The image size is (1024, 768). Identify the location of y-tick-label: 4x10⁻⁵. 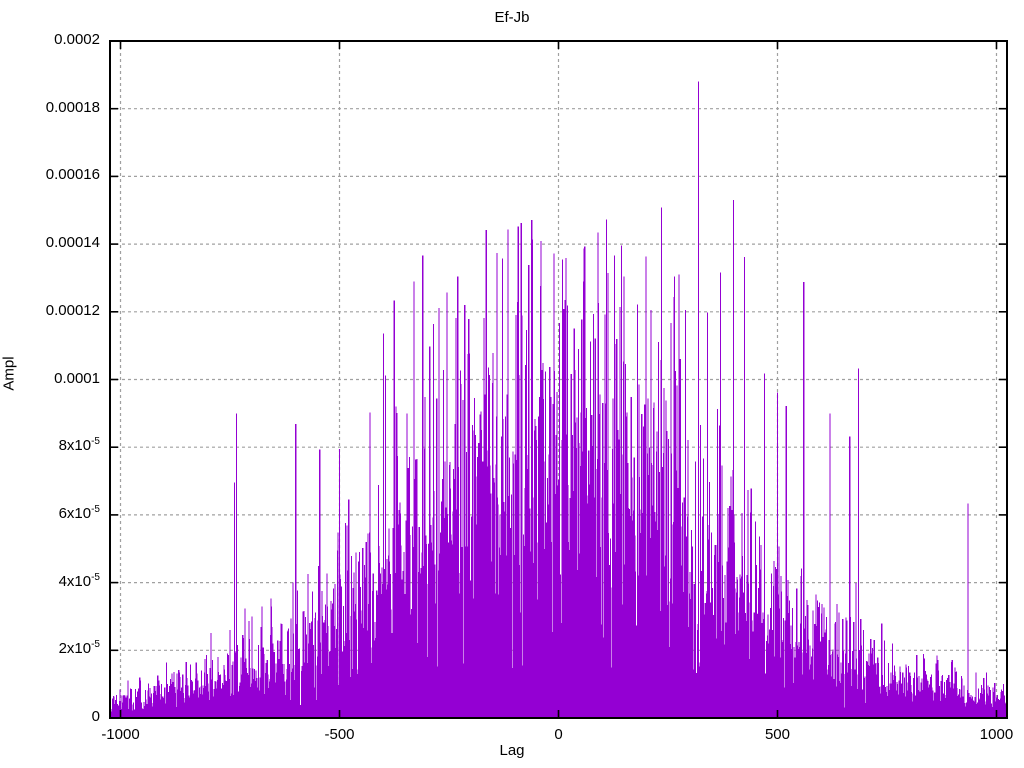
(79, 580).